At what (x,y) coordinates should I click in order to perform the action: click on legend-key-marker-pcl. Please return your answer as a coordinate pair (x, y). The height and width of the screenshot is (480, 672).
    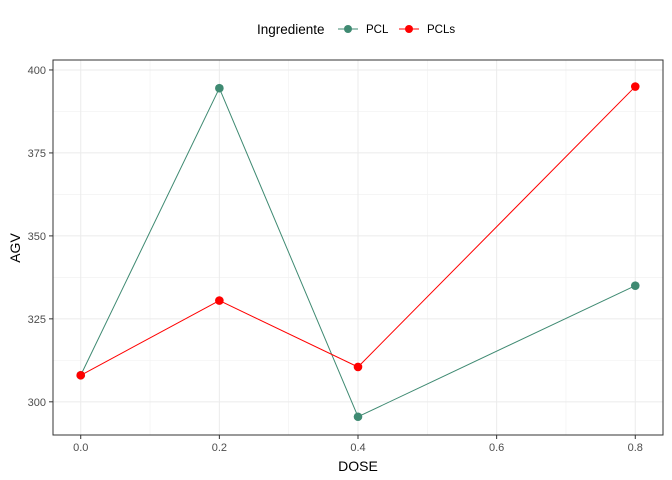
    Looking at the image, I should click on (348, 29).